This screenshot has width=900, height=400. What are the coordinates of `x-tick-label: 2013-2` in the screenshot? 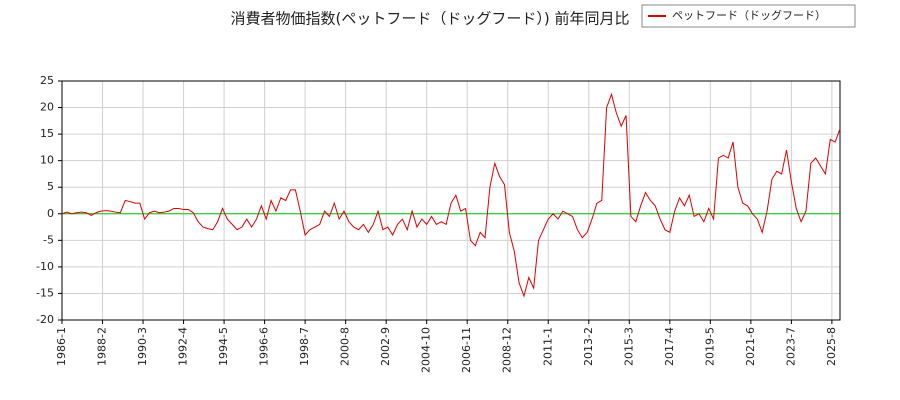 It's located at (588, 346).